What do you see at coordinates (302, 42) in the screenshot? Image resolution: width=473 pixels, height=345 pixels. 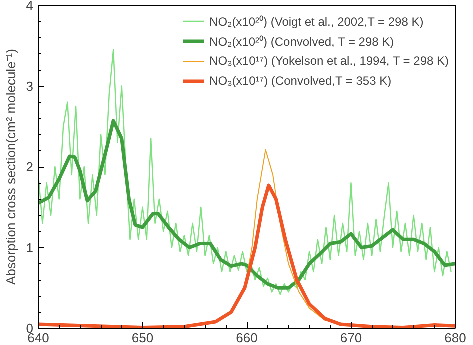 I see `legend-label: NO₂(x10²⁰) (Convolved, T = 298 K)` at bounding box center [302, 42].